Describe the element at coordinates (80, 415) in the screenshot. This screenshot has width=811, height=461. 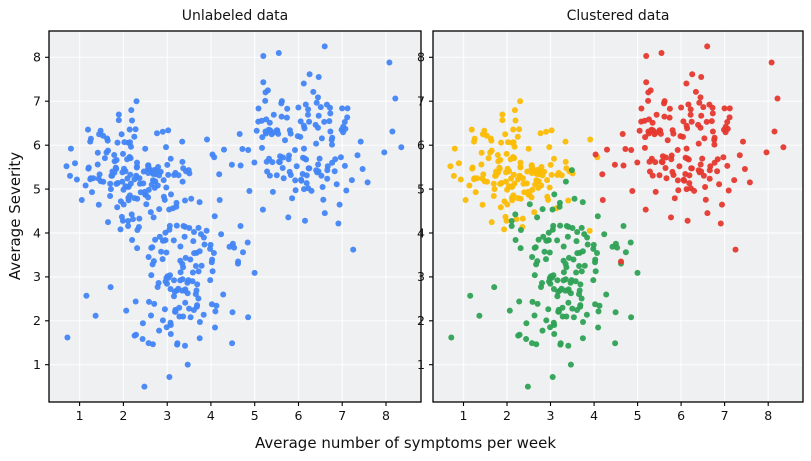
I see `x-tick-label: 1` at that location.